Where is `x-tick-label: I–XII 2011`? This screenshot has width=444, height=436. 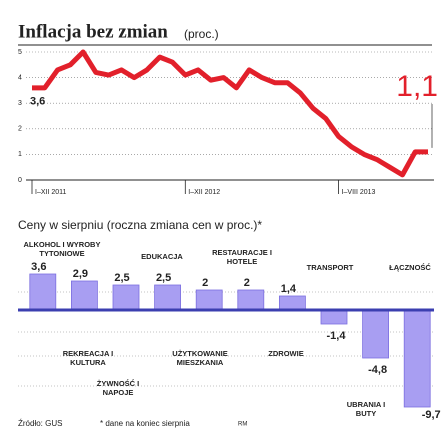
x-tick-label: I–XII 2011 is located at coordinates (51, 192).